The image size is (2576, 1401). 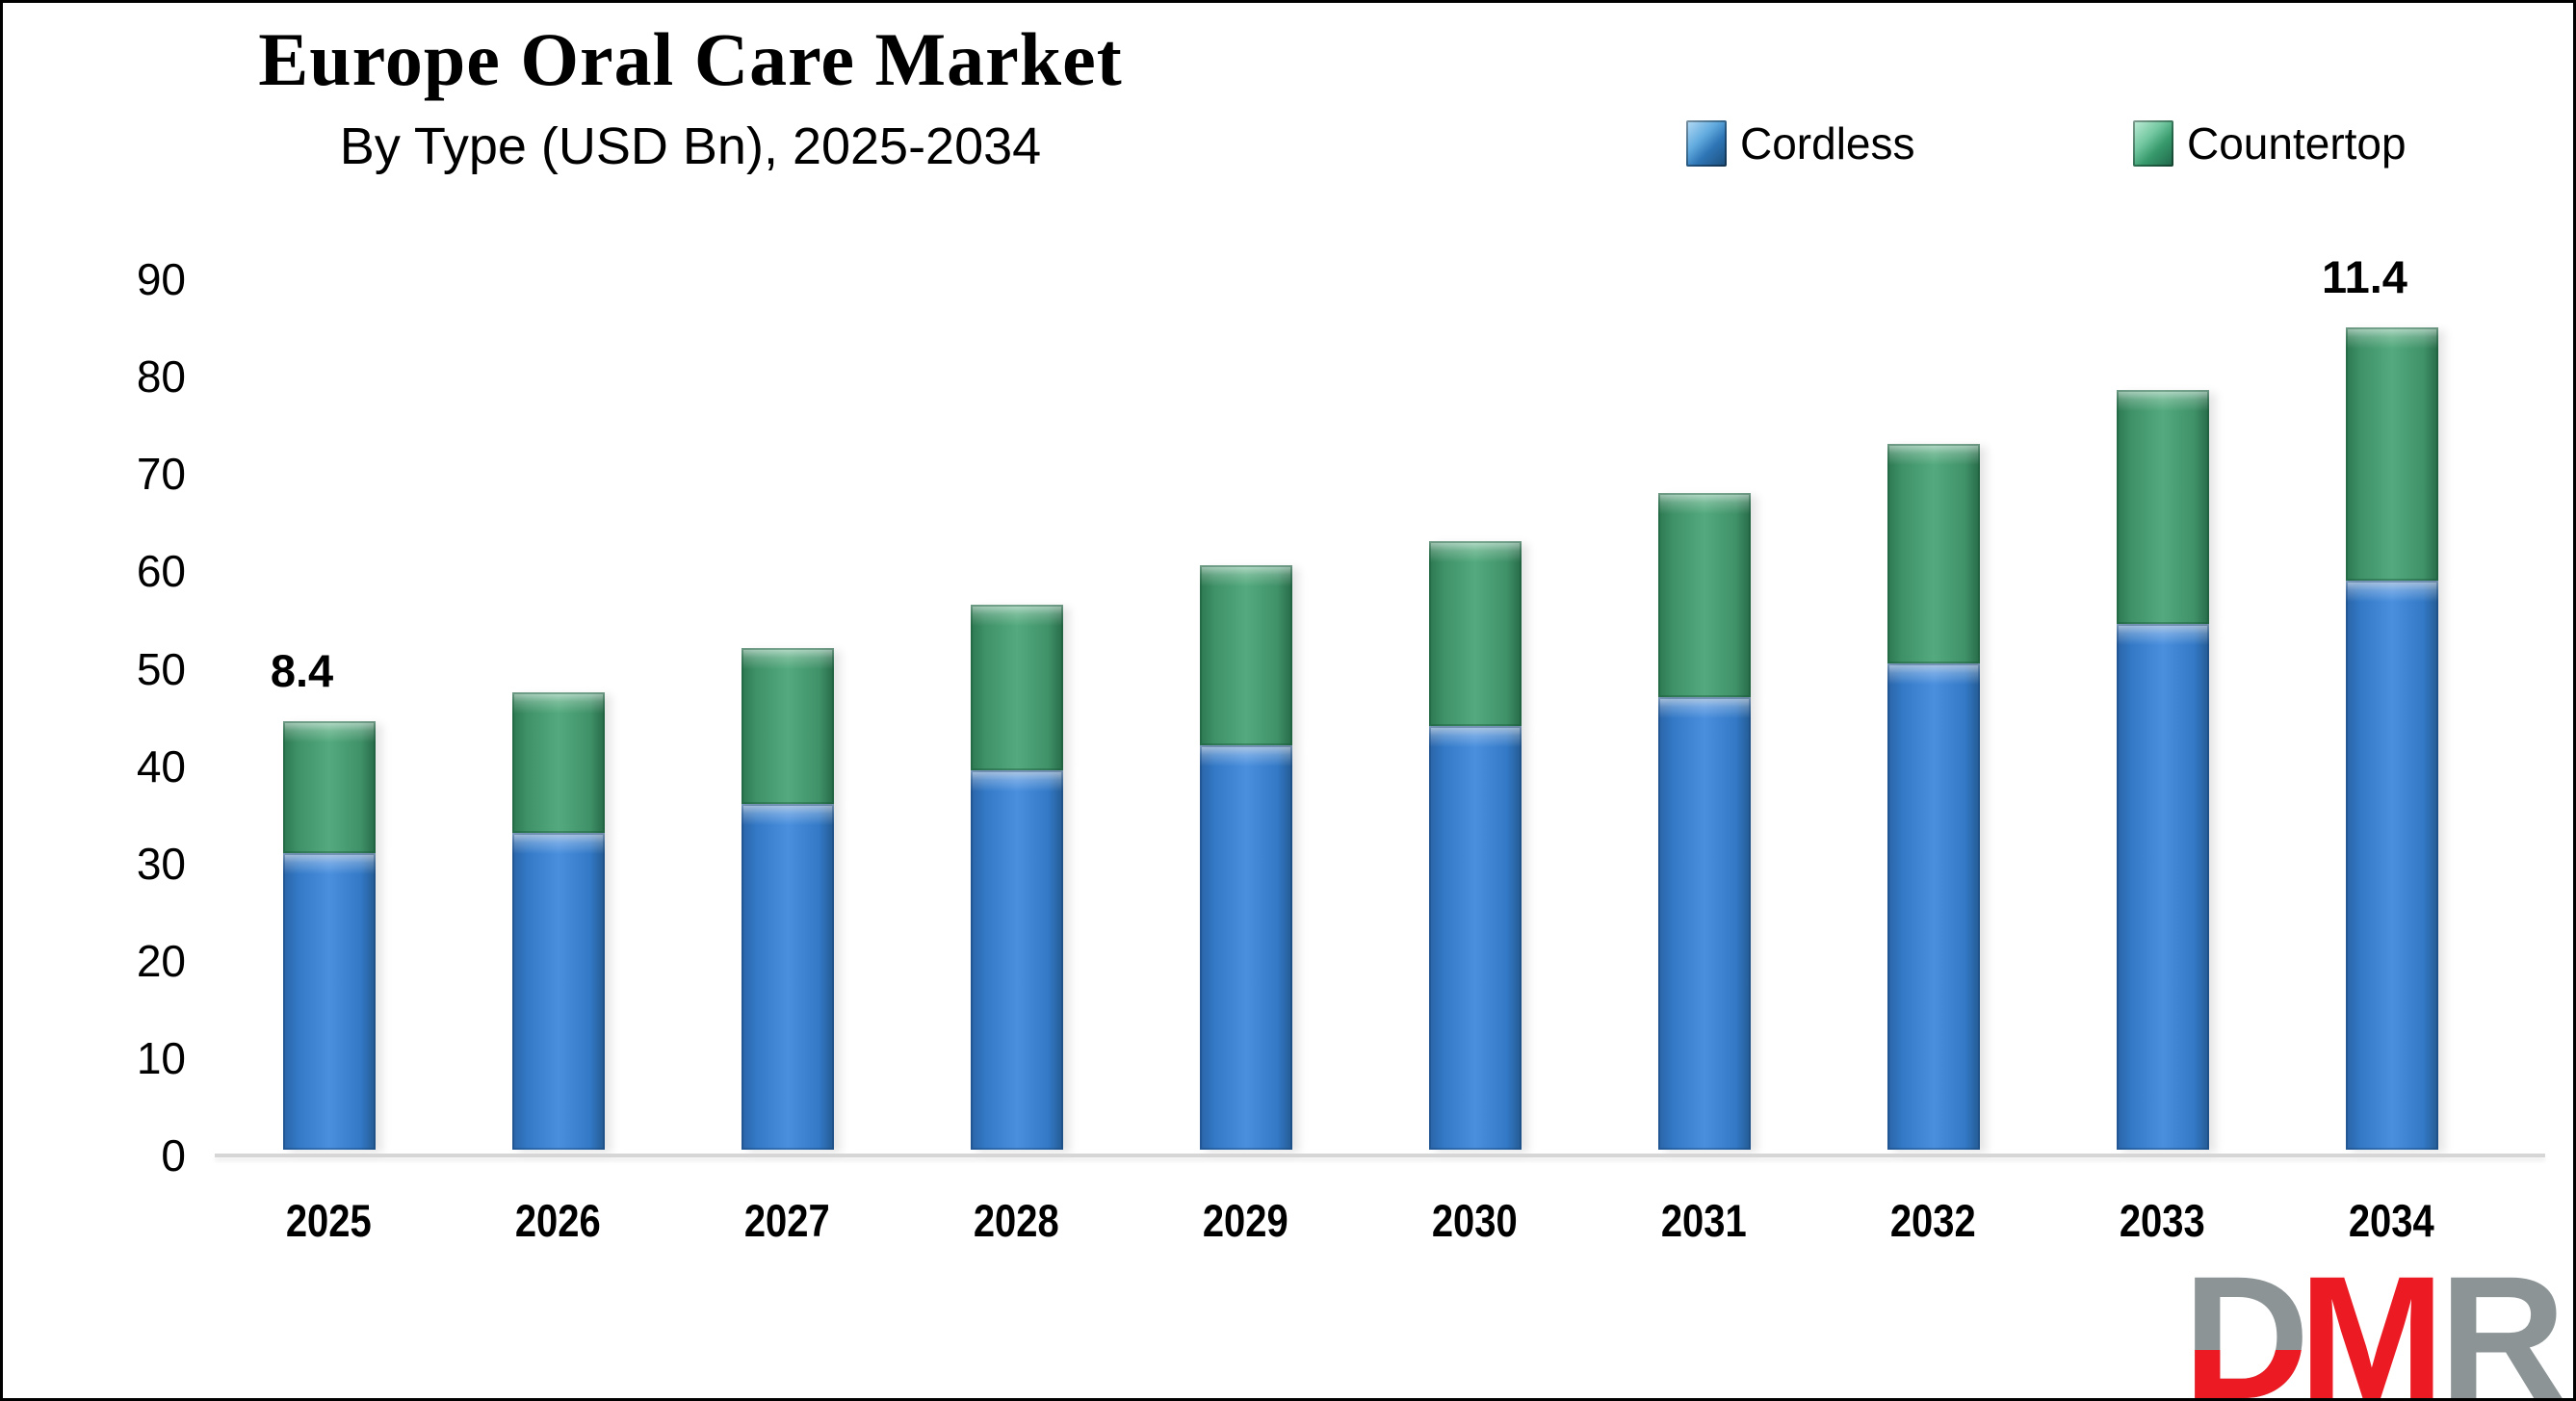 What do you see at coordinates (1933, 906) in the screenshot?
I see `bar-segment-cordless-2032` at bounding box center [1933, 906].